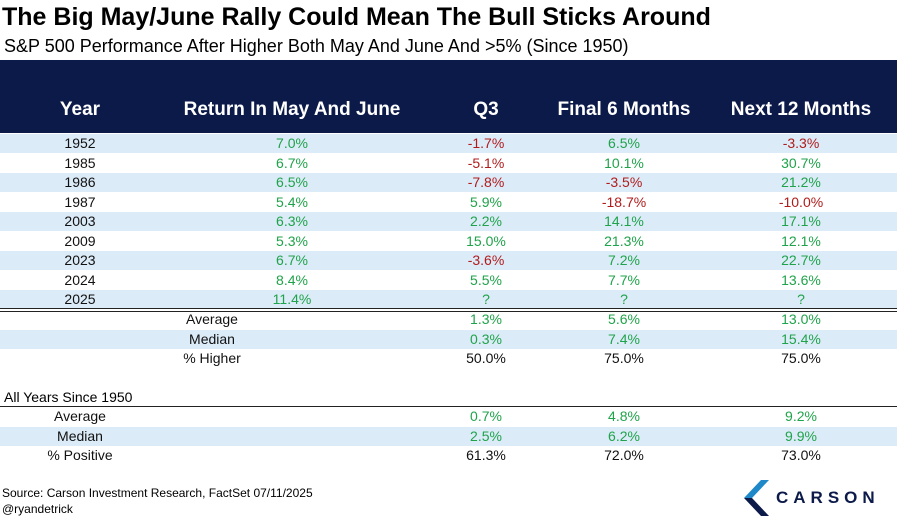 The width and height of the screenshot is (900, 530). What do you see at coordinates (80, 182) in the screenshot?
I see `cell-year: 1986` at bounding box center [80, 182].